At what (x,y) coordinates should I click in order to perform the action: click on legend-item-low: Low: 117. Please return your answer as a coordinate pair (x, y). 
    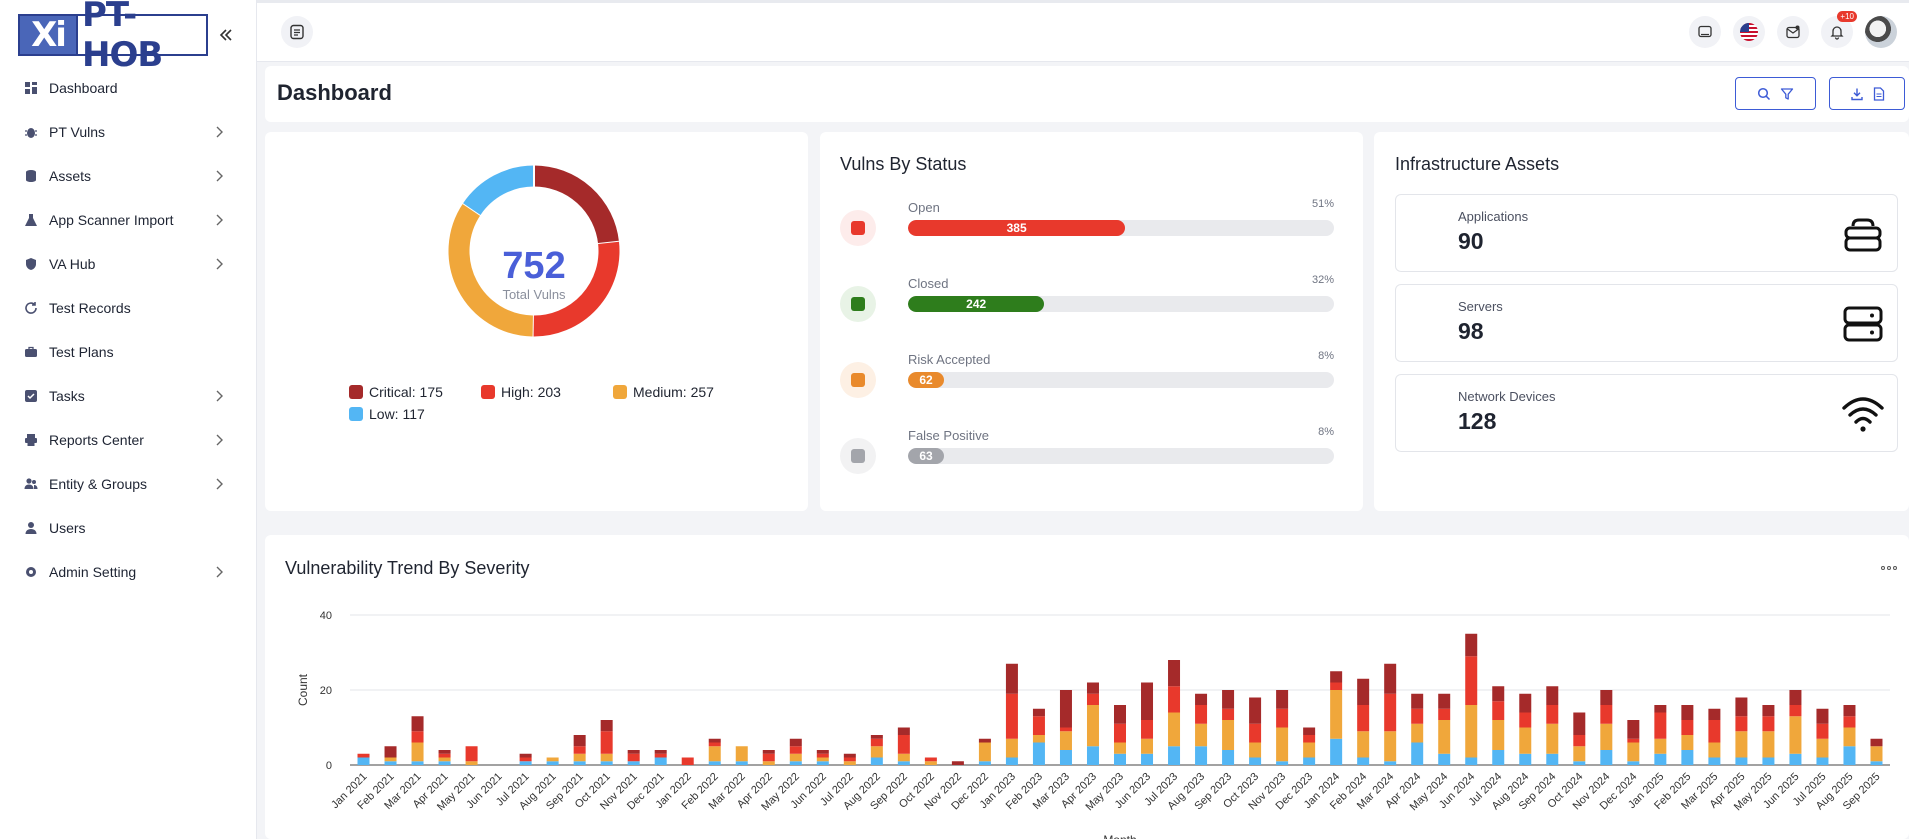
    Looking at the image, I should click on (387, 414).